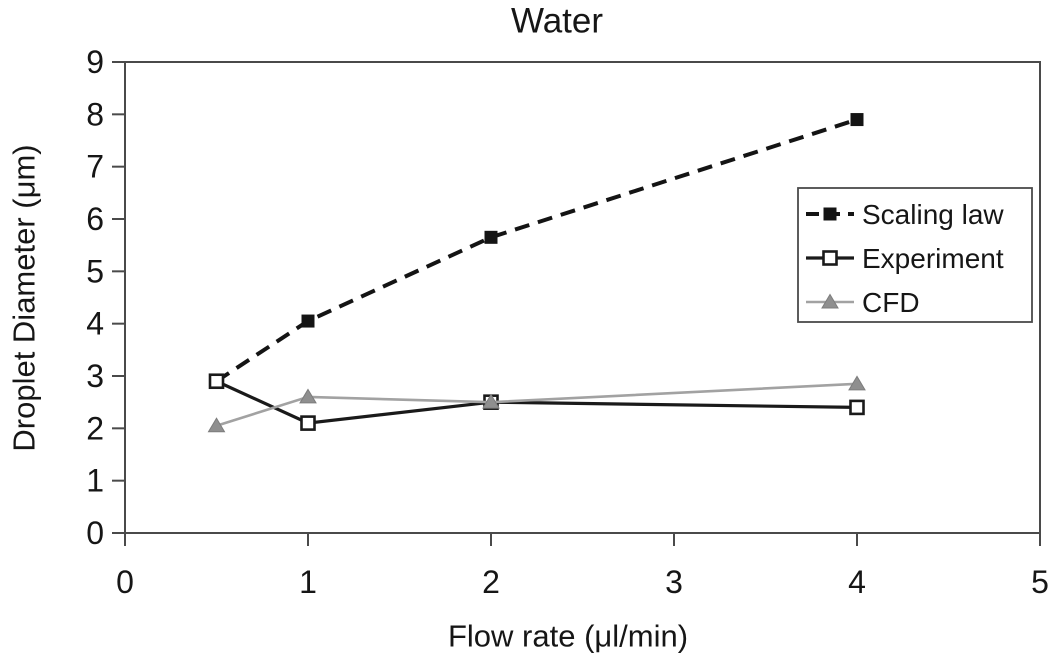  Describe the element at coordinates (95, 219) in the screenshot. I see `y-axis-tick-label: 6` at that location.